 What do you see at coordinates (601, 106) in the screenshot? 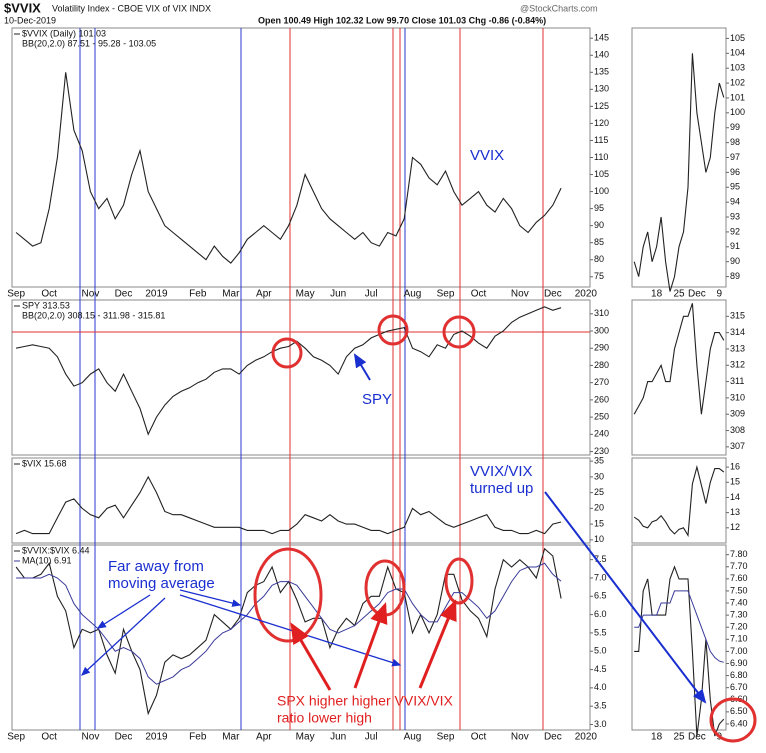
I see `y-tick-label: 125` at bounding box center [601, 106].